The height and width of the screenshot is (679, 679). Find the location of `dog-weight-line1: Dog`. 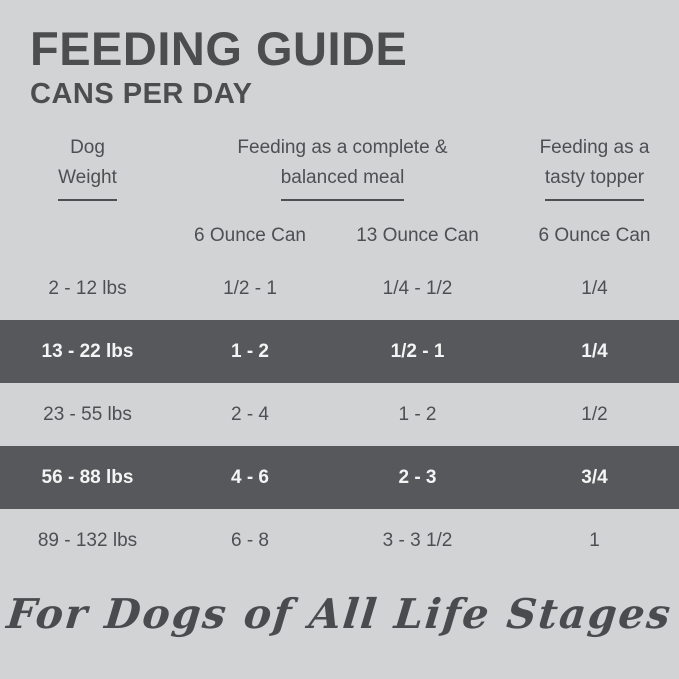

dog-weight-line1: Dog is located at coordinates (87, 148).